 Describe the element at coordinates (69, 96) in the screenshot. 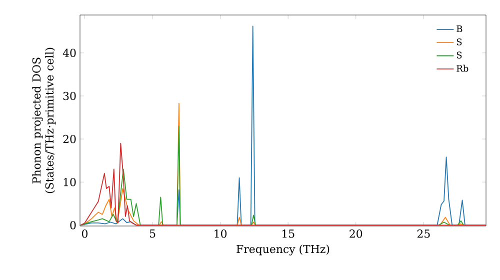

I see `y-tick-label: 30` at that location.